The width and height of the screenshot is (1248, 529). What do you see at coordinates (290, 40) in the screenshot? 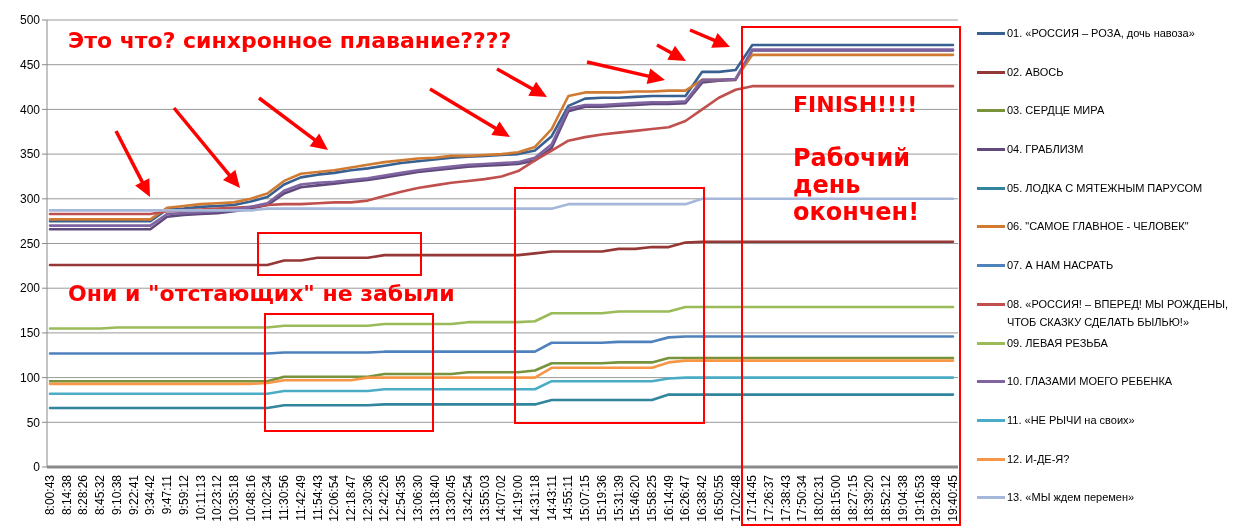
I see `annotation: Это что? синхронное плавание????` at bounding box center [290, 40].